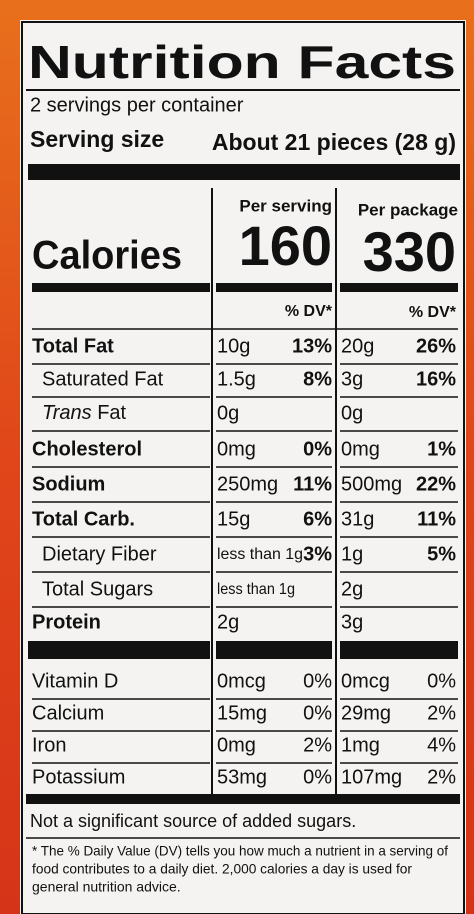 The image size is (474, 914). Describe the element at coordinates (68, 713) in the screenshot. I see `nutrient-name: Calcium` at that location.